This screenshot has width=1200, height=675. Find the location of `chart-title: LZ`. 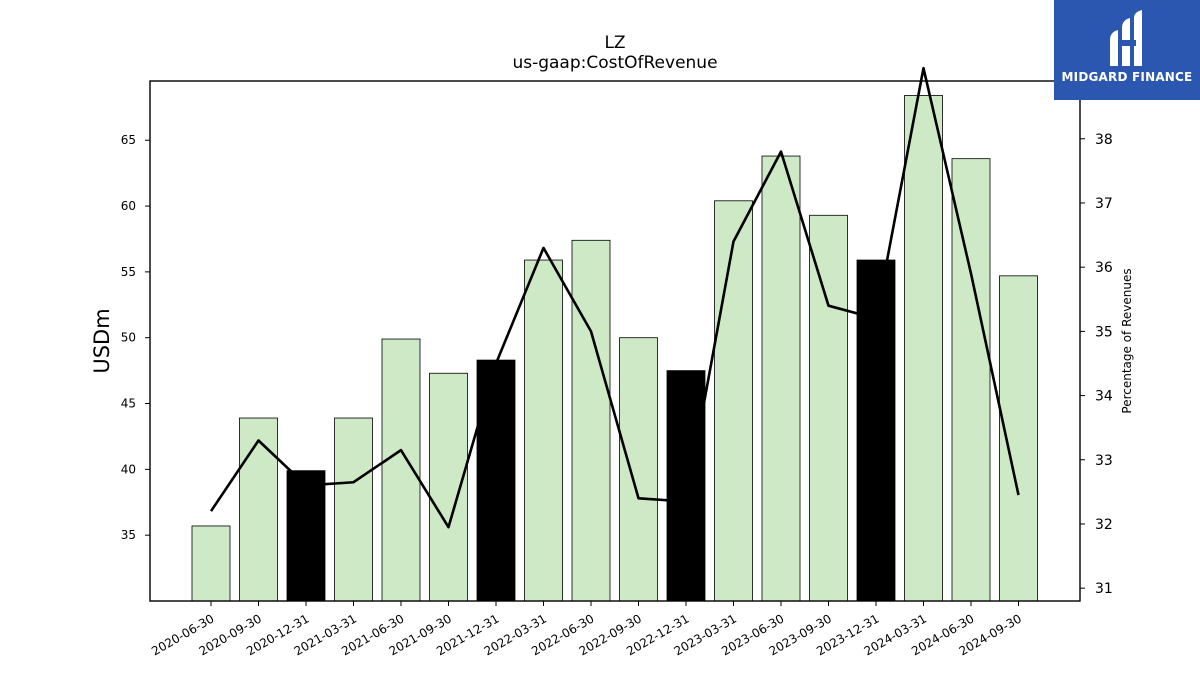

chart-title: LZ is located at coordinates (614, 43).